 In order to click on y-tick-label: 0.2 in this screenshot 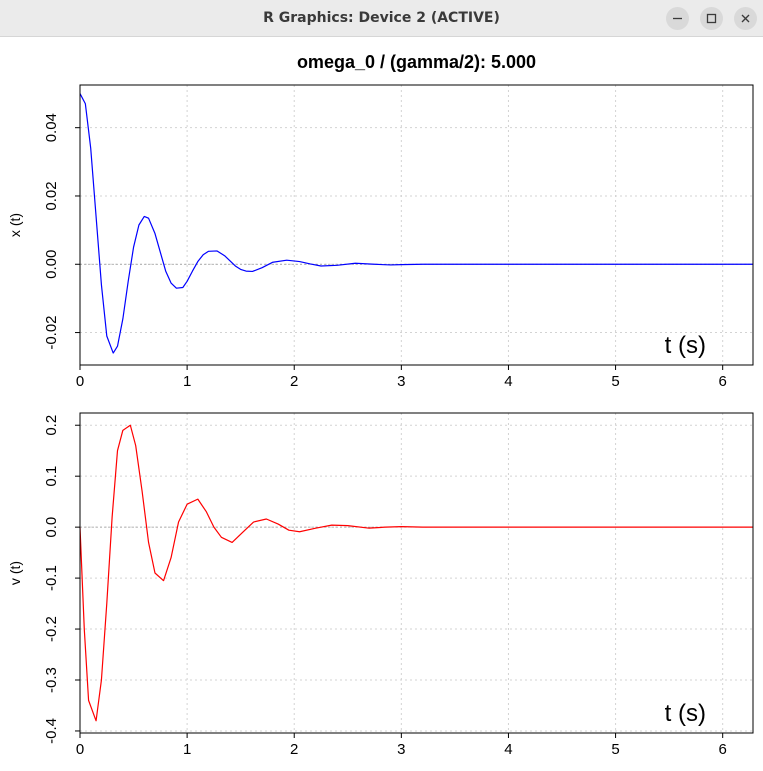, I will do `click(51, 425)`.